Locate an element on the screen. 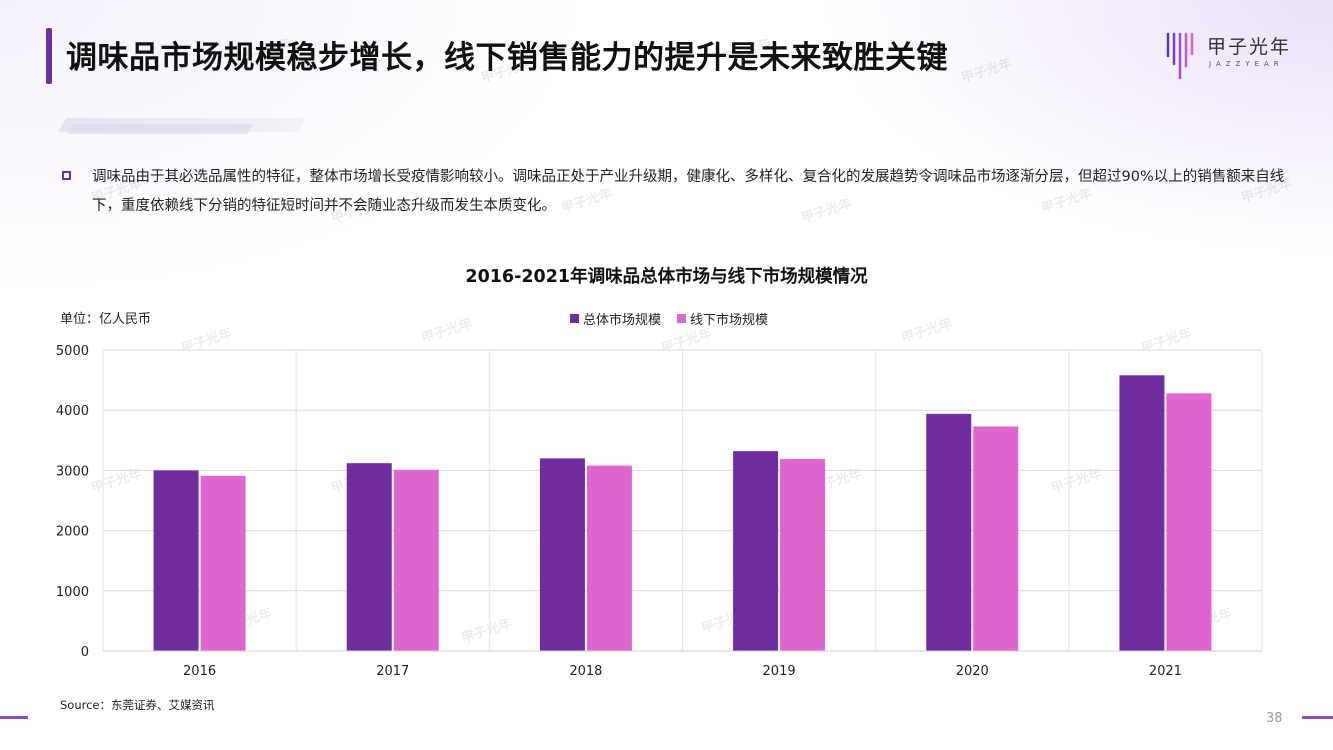  footer-accent-right is located at coordinates (1317, 717).